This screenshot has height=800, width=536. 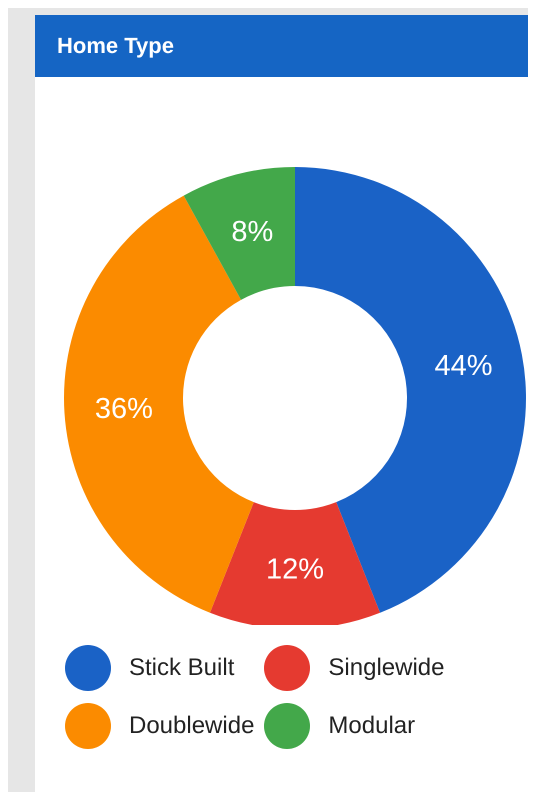 I want to click on data-label: 12%, so click(x=295, y=570).